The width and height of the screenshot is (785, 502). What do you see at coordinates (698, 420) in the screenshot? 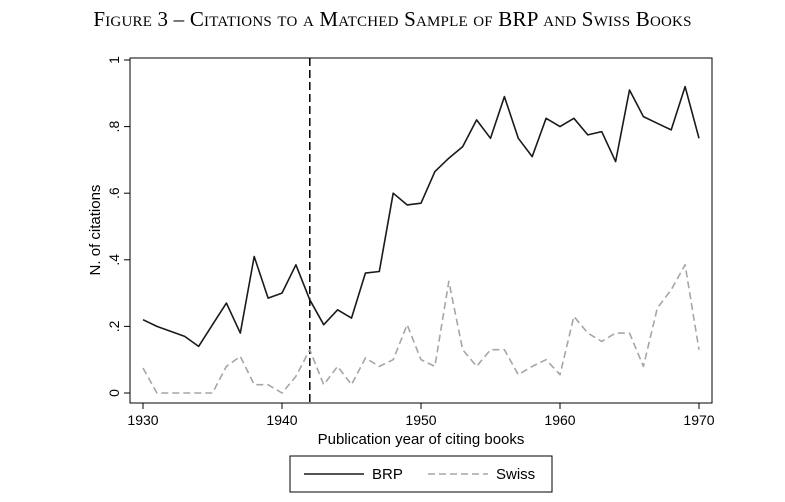
I see `x-tick-label-1970: 1970` at bounding box center [698, 420].